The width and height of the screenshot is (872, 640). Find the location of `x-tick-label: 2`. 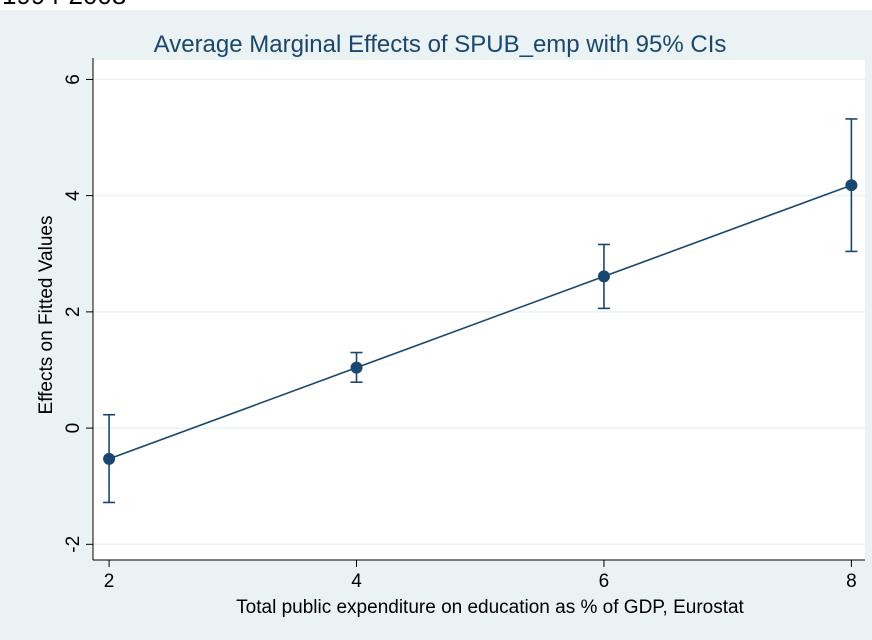

x-tick-label: 2 is located at coordinates (109, 581).